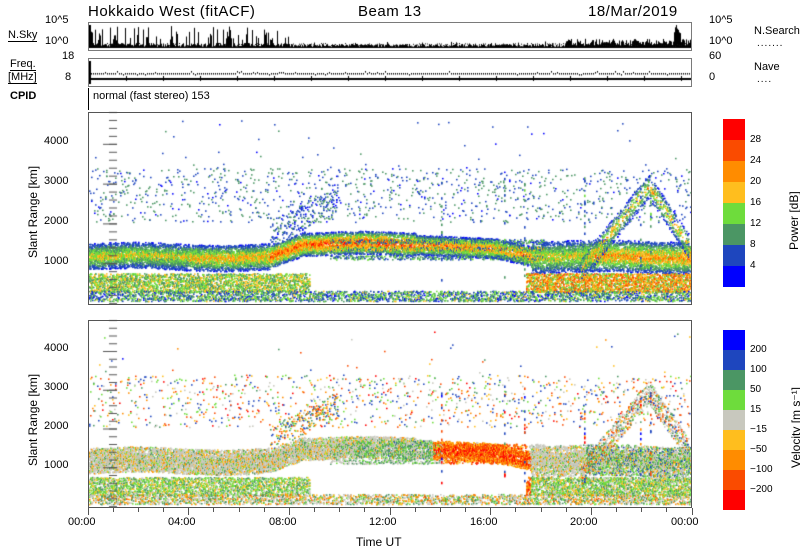 The width and height of the screenshot is (800, 554). What do you see at coordinates (721, 20) in the screenshot?
I see `nsearch-tick-top: 10^5` at bounding box center [721, 20].